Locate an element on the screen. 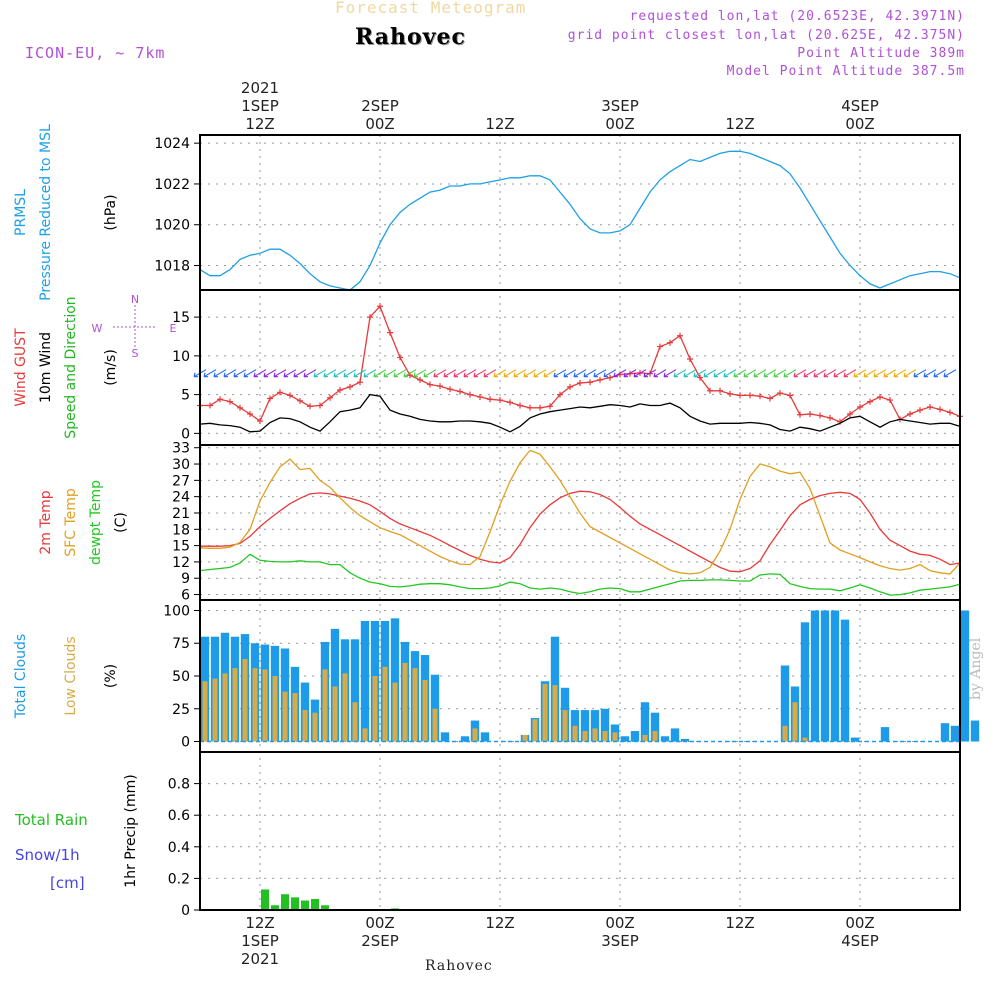 The width and height of the screenshot is (1000, 1000). series-line-2m-temp is located at coordinates (580, 531).